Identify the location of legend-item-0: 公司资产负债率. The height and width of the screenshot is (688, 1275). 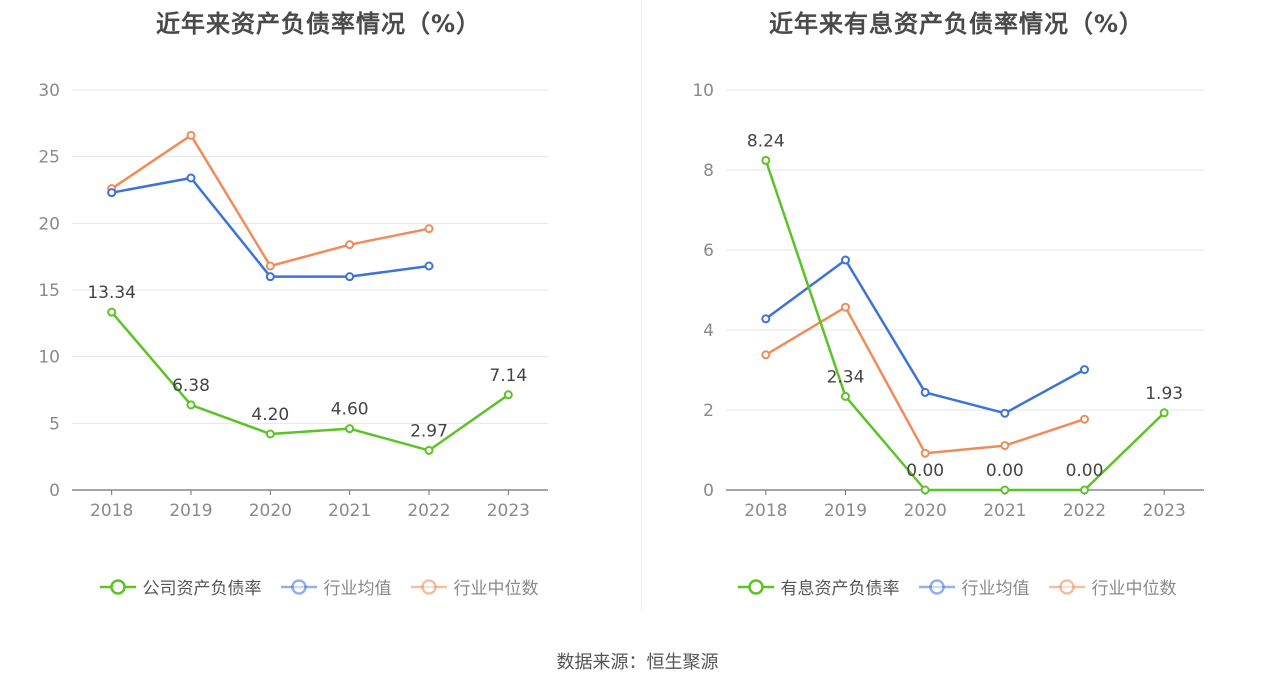
(180, 586).